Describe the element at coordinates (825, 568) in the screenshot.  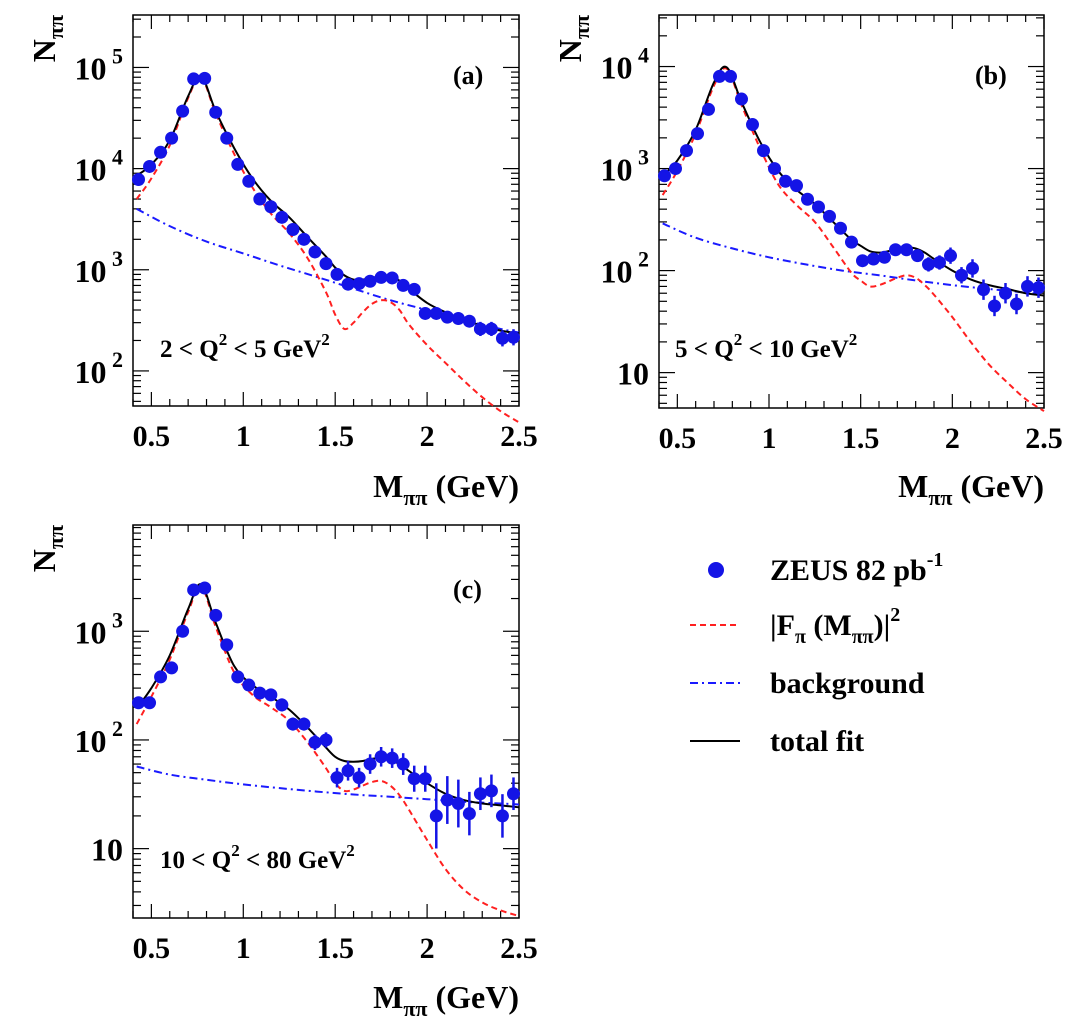
I see `legend-entry-points: ZEUS 82 pb-1` at that location.